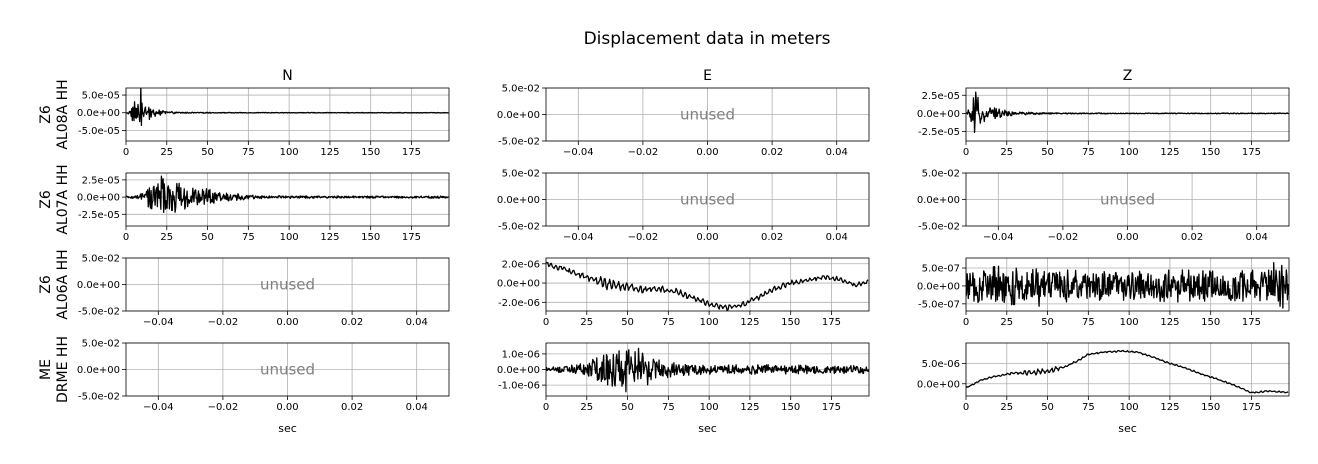  I want to click on y-tick-label: 5.0e-05, so click(101, 96).